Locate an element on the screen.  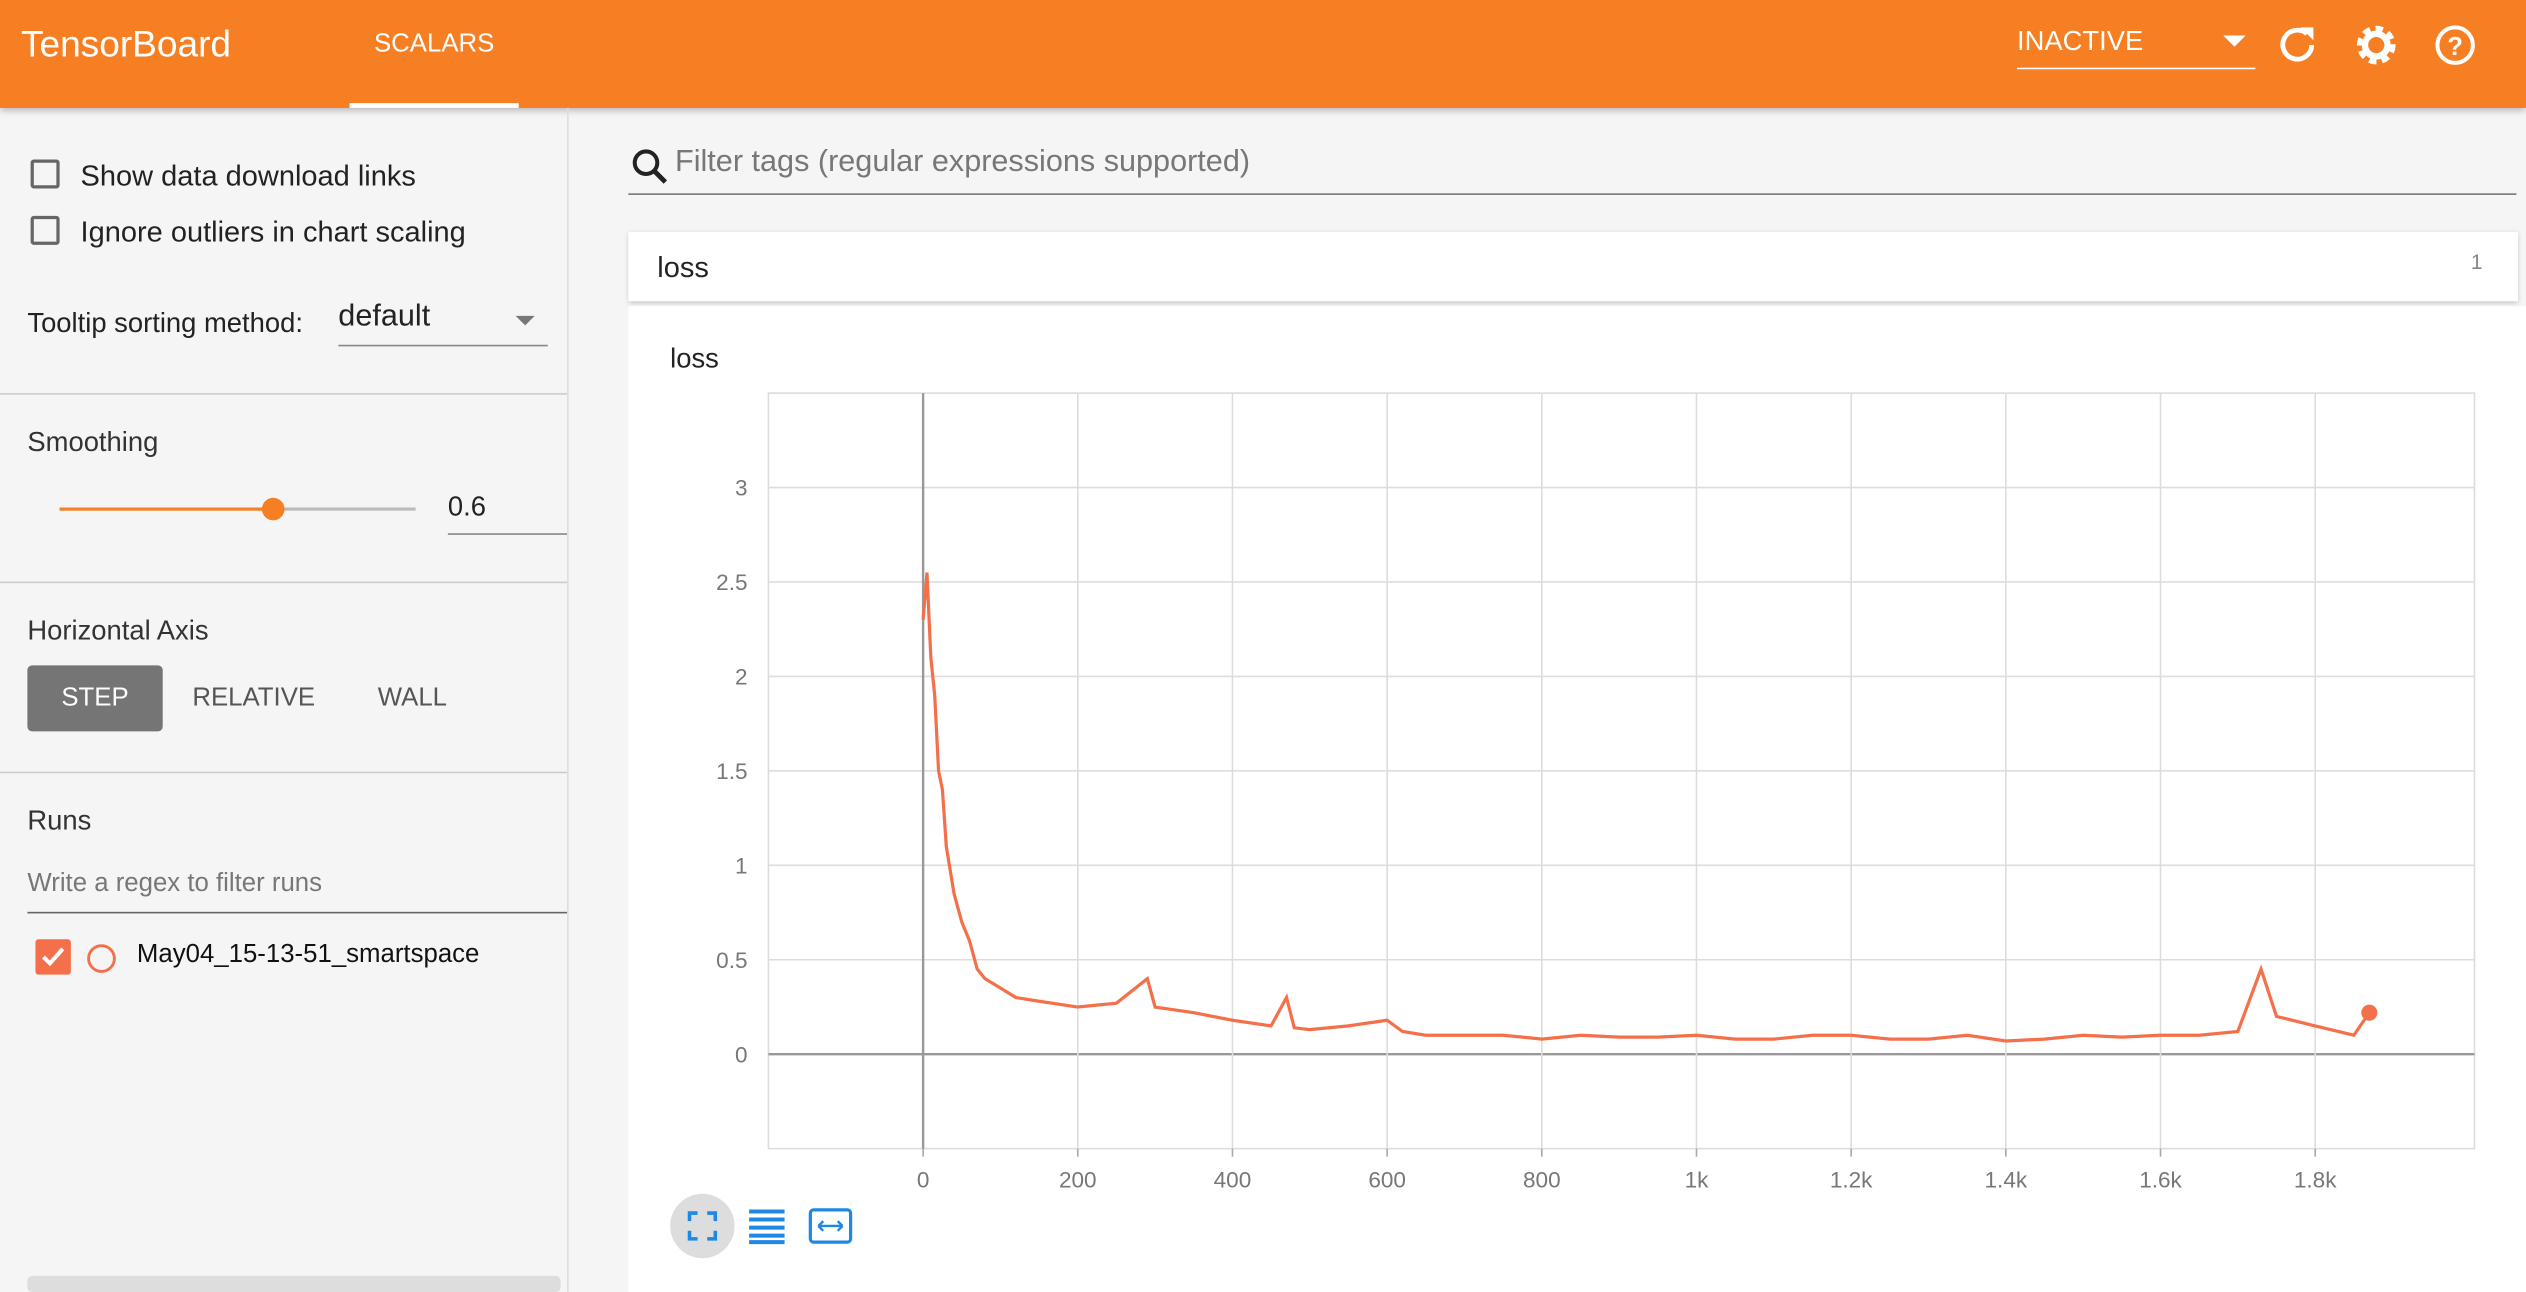
refresh-button is located at coordinates (2297, 45).